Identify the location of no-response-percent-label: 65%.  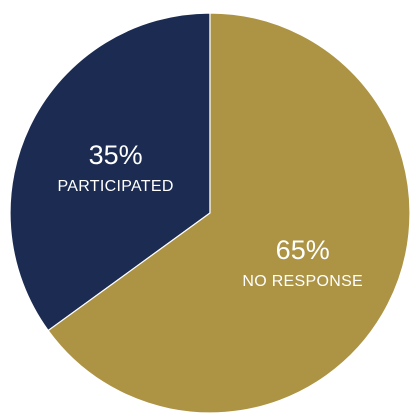
(303, 250).